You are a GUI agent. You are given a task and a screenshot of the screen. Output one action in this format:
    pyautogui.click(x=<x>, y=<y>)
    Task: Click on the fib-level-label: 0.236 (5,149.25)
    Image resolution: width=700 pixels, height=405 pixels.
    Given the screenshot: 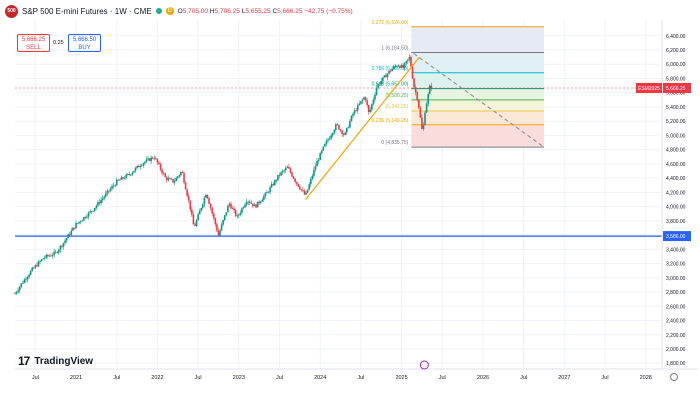 What is the action you would take?
    pyautogui.click(x=390, y=121)
    